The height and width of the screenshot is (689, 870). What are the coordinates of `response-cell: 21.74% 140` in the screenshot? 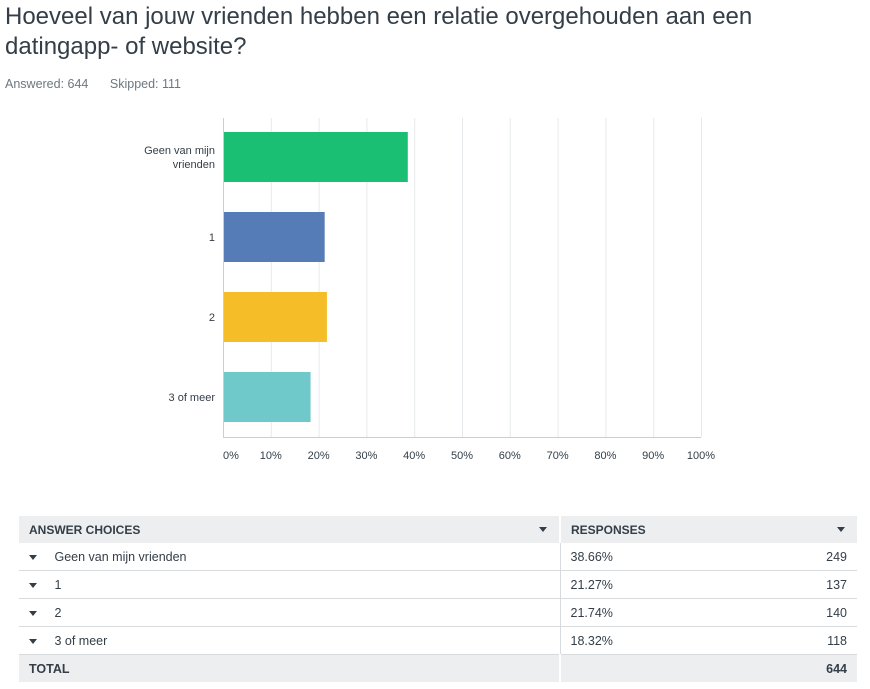 It's located at (708, 612).